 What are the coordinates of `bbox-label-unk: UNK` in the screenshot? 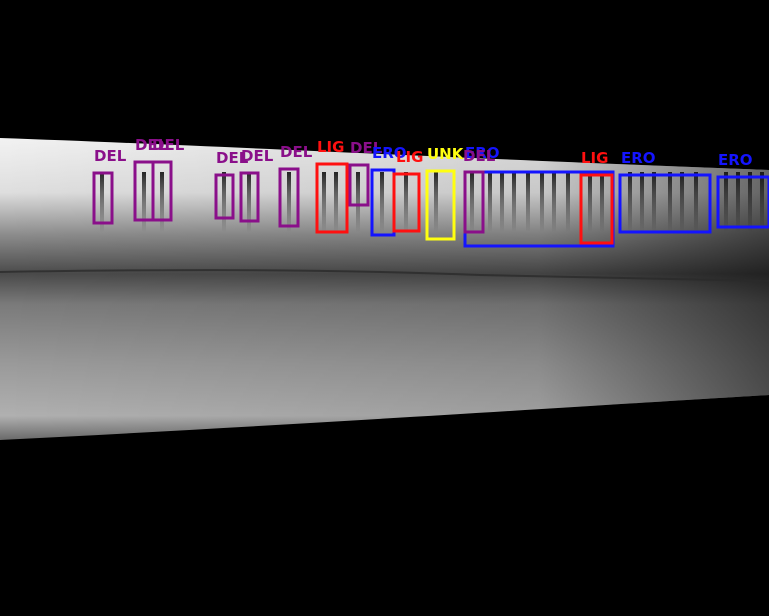 It's located at (446, 154).